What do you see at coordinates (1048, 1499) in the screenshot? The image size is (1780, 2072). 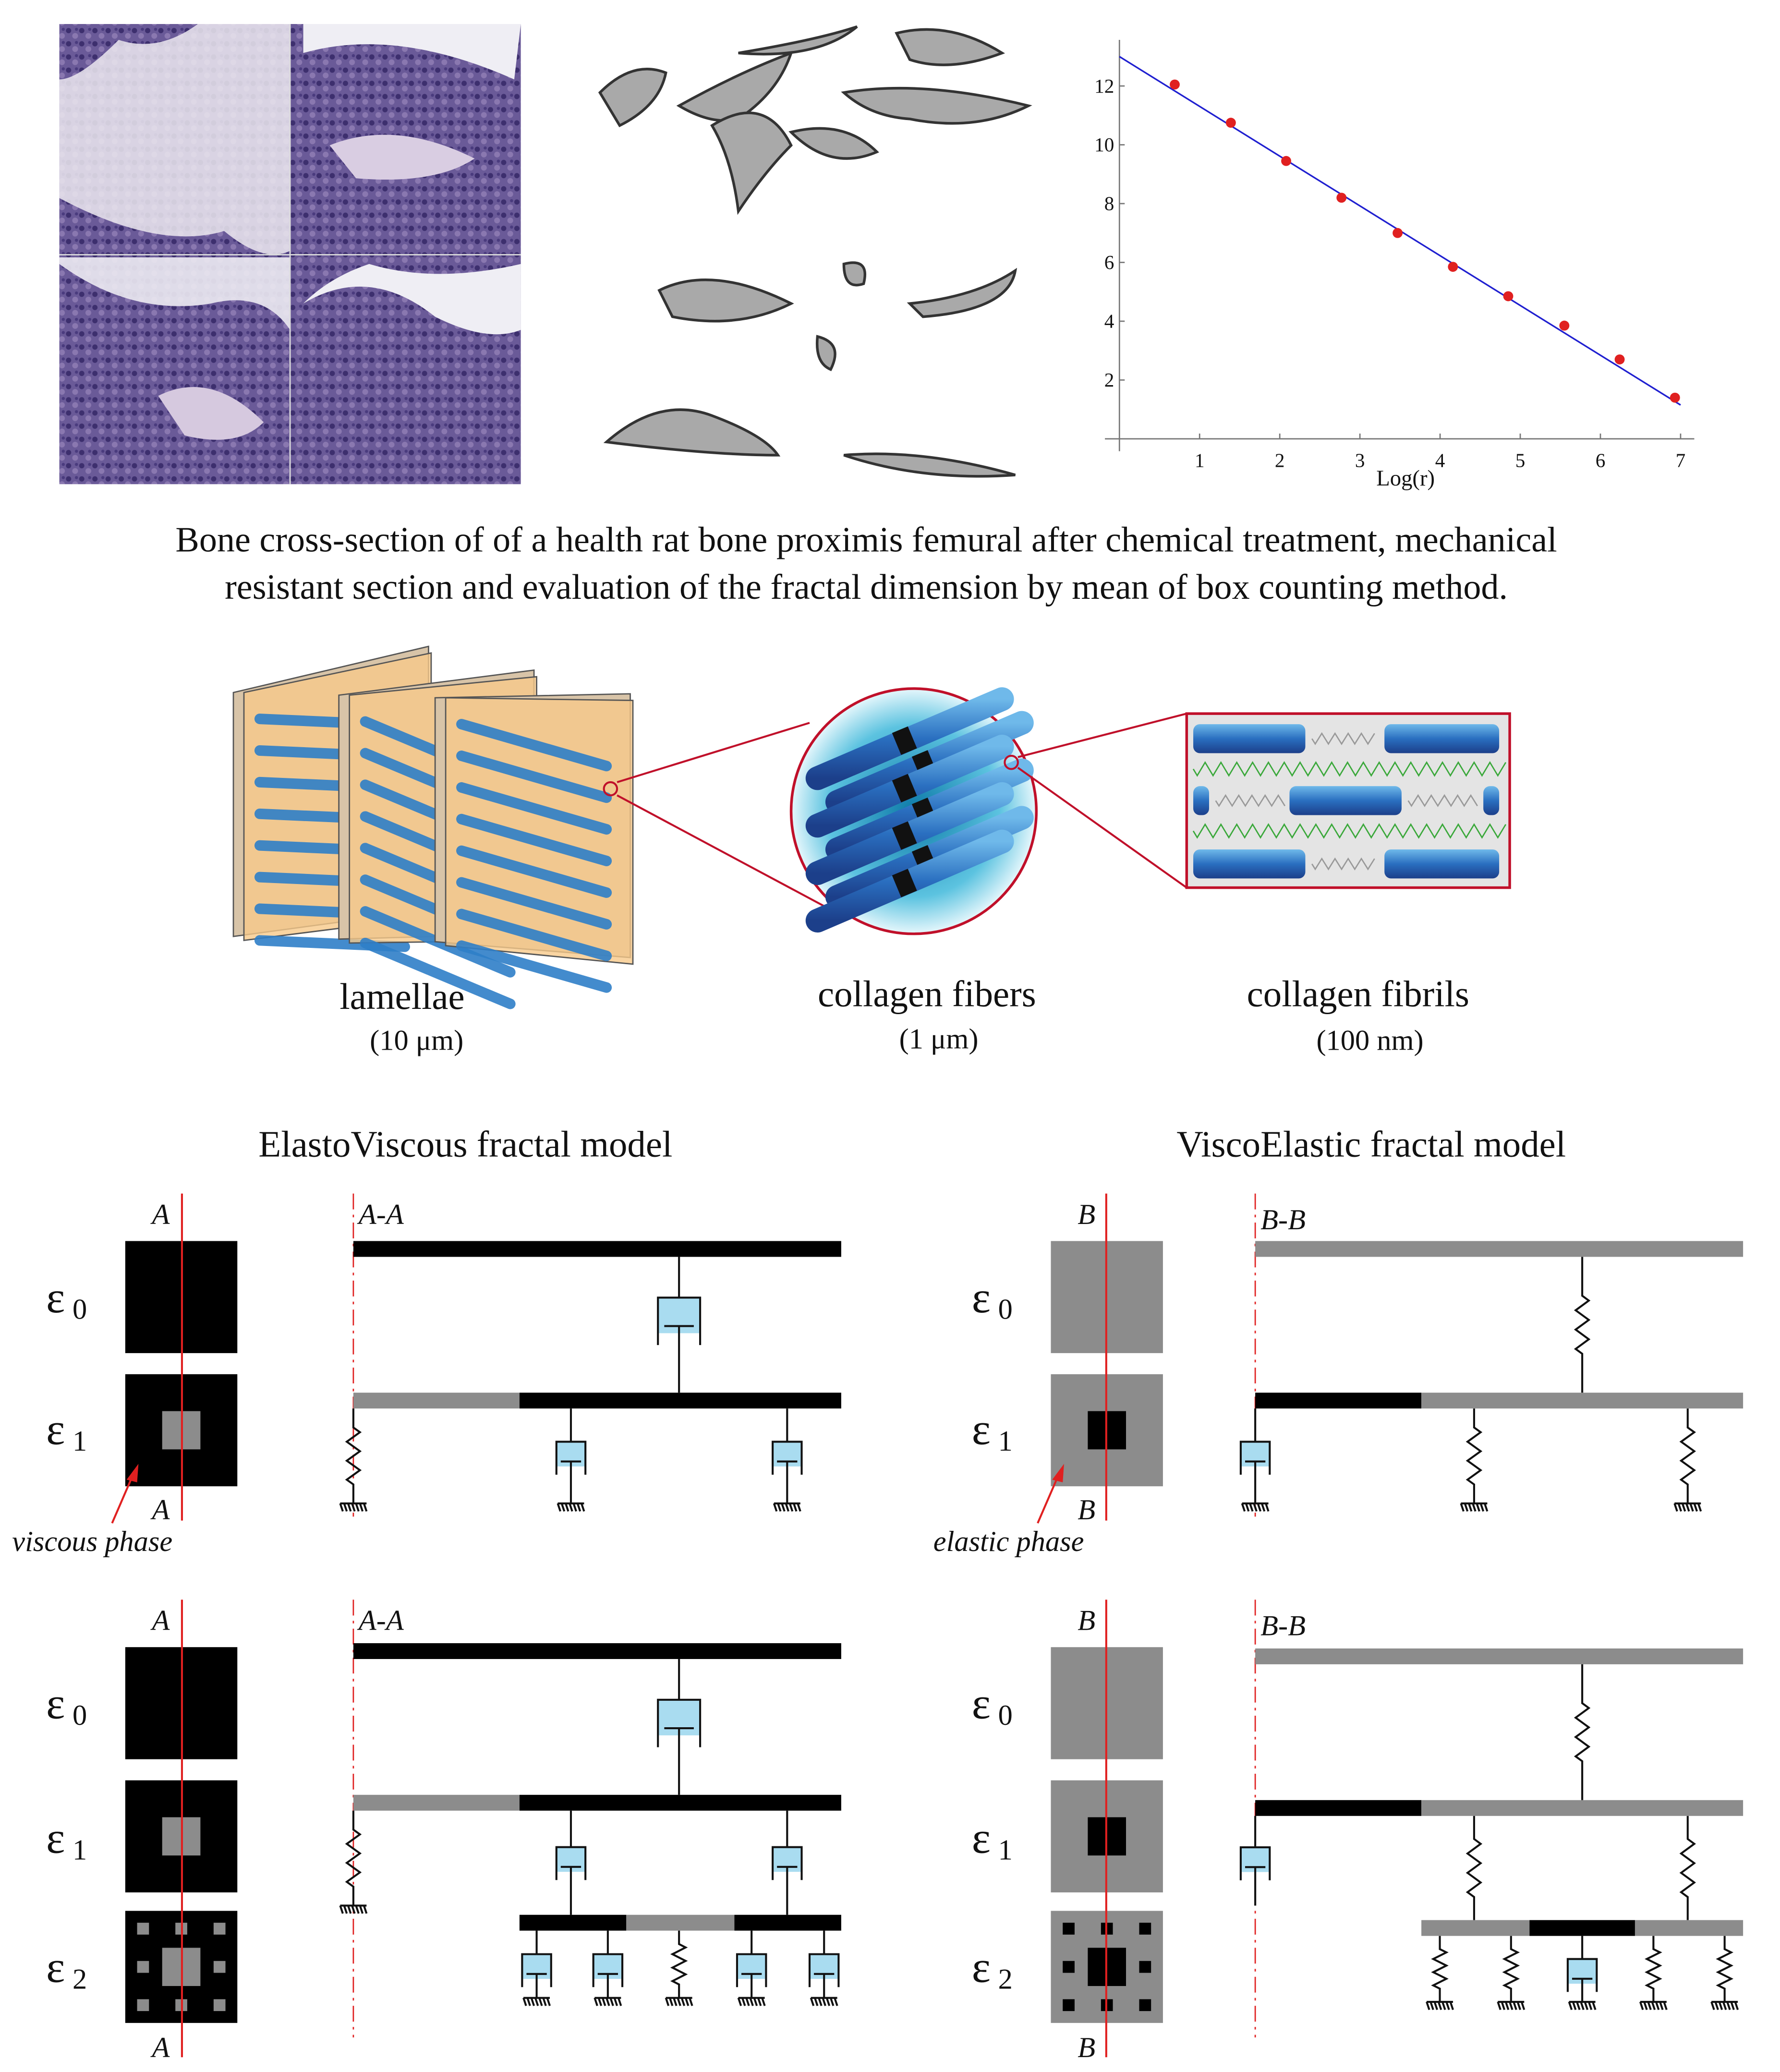 I see `arrow-line` at bounding box center [1048, 1499].